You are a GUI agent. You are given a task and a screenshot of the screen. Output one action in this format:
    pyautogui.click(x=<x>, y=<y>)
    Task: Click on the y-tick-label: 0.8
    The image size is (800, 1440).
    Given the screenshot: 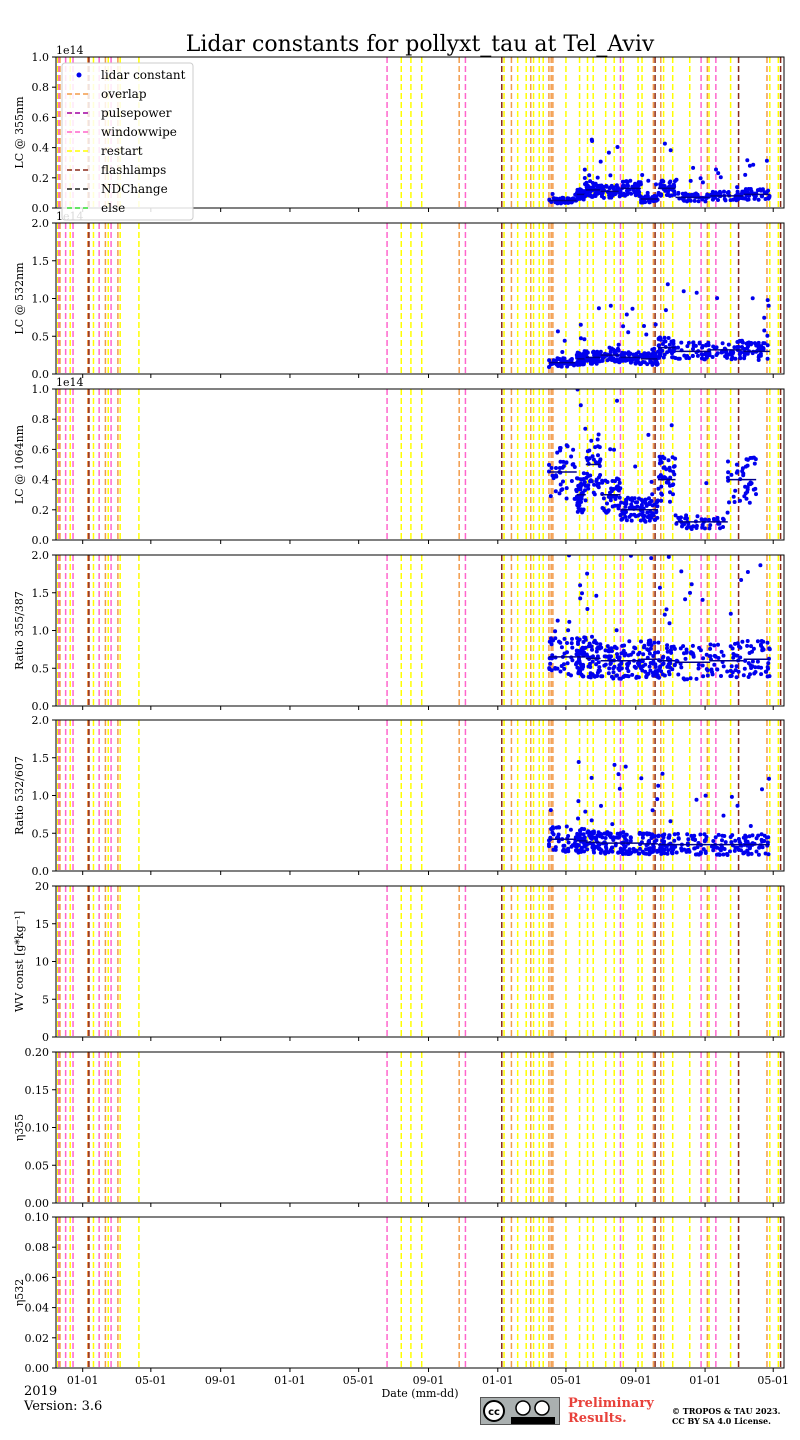 What is the action you would take?
    pyautogui.click(x=41, y=87)
    